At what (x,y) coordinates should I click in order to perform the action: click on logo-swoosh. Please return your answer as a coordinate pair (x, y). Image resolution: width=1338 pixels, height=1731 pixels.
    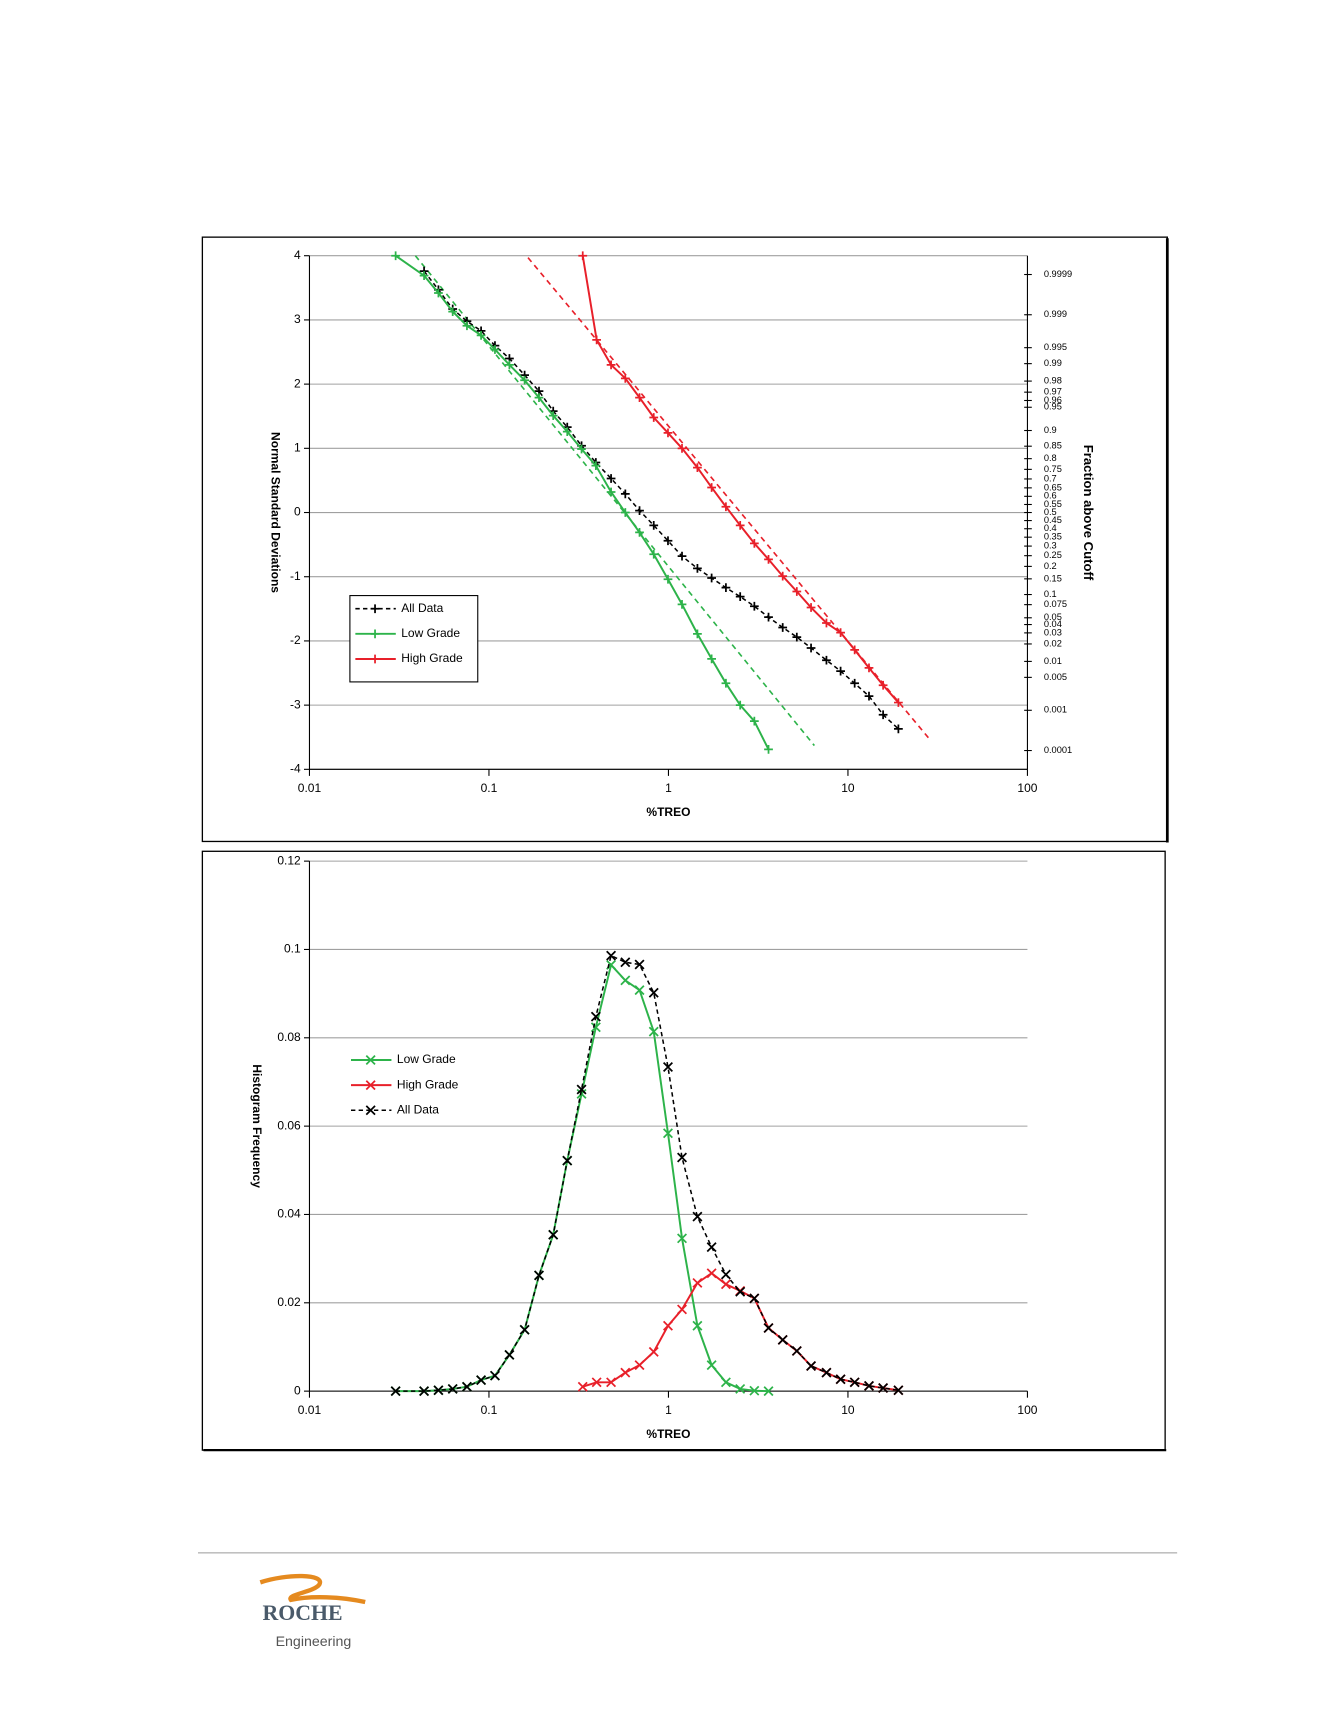
    Looking at the image, I should click on (312, 1589).